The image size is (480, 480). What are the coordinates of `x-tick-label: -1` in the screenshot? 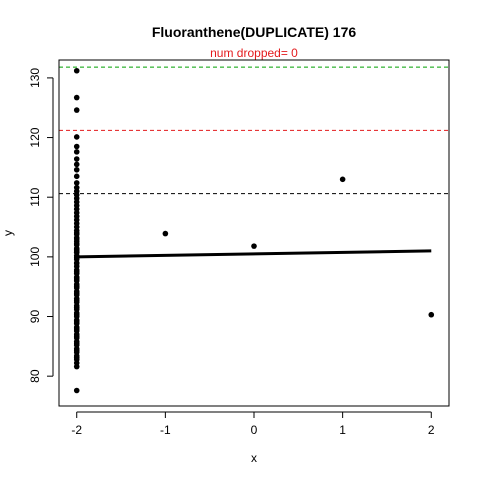 It's located at (165, 430).